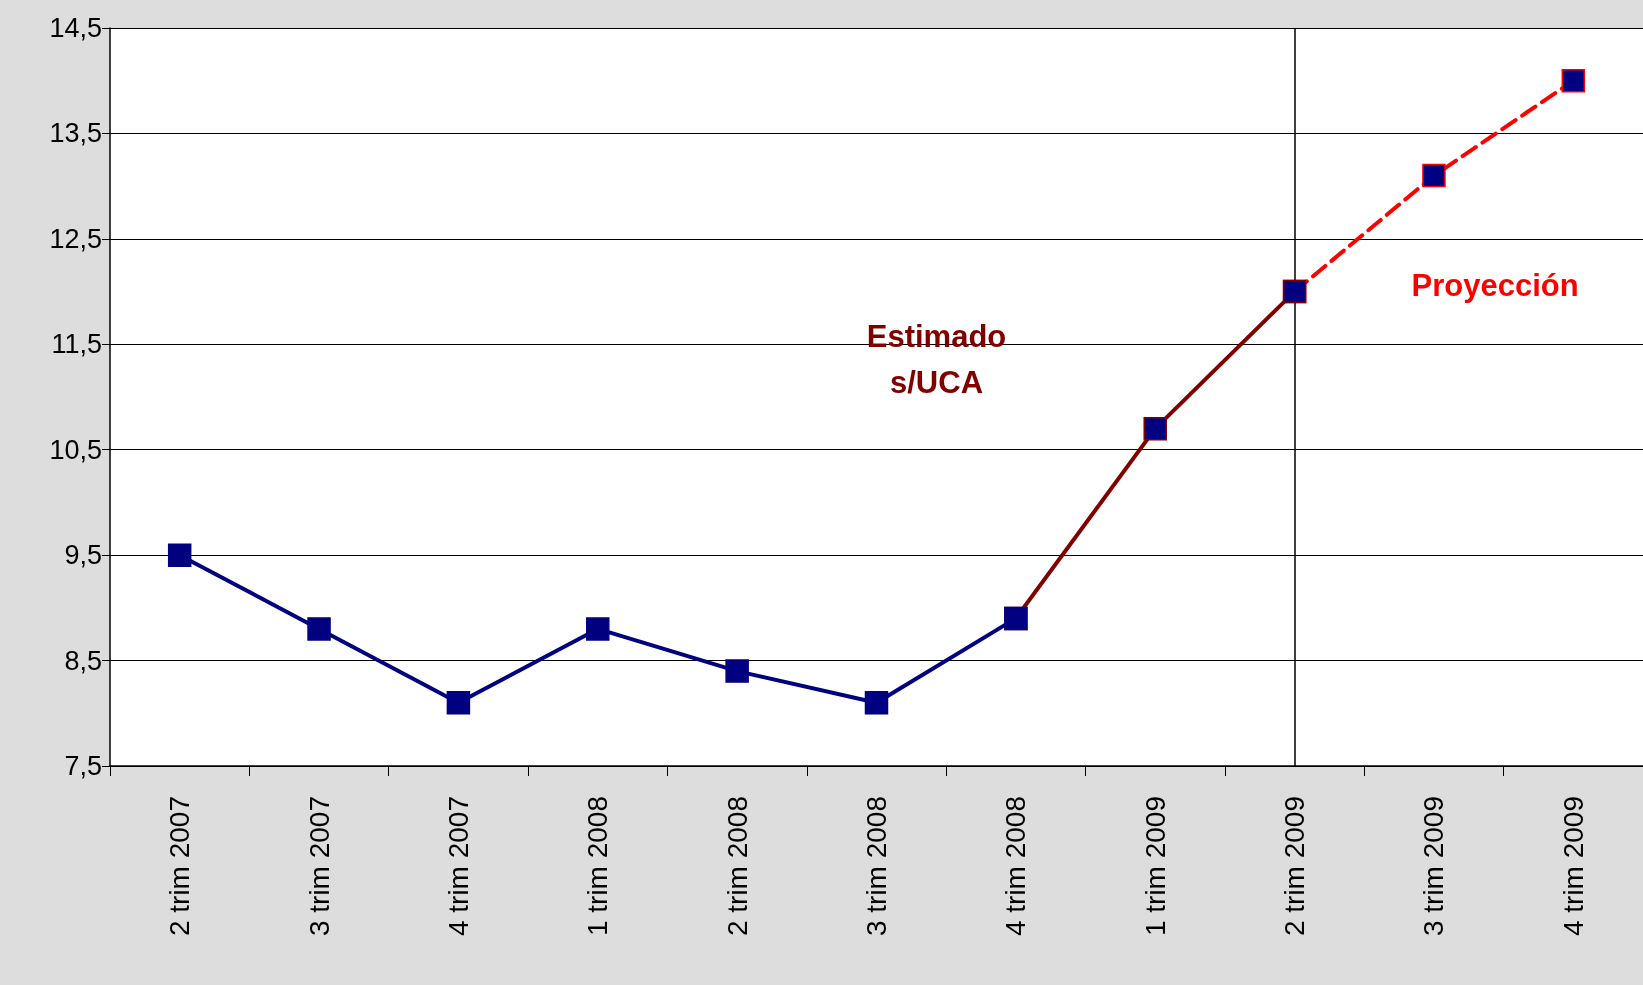  I want to click on x-tick-label: 3 trim 2007, so click(319, 866).